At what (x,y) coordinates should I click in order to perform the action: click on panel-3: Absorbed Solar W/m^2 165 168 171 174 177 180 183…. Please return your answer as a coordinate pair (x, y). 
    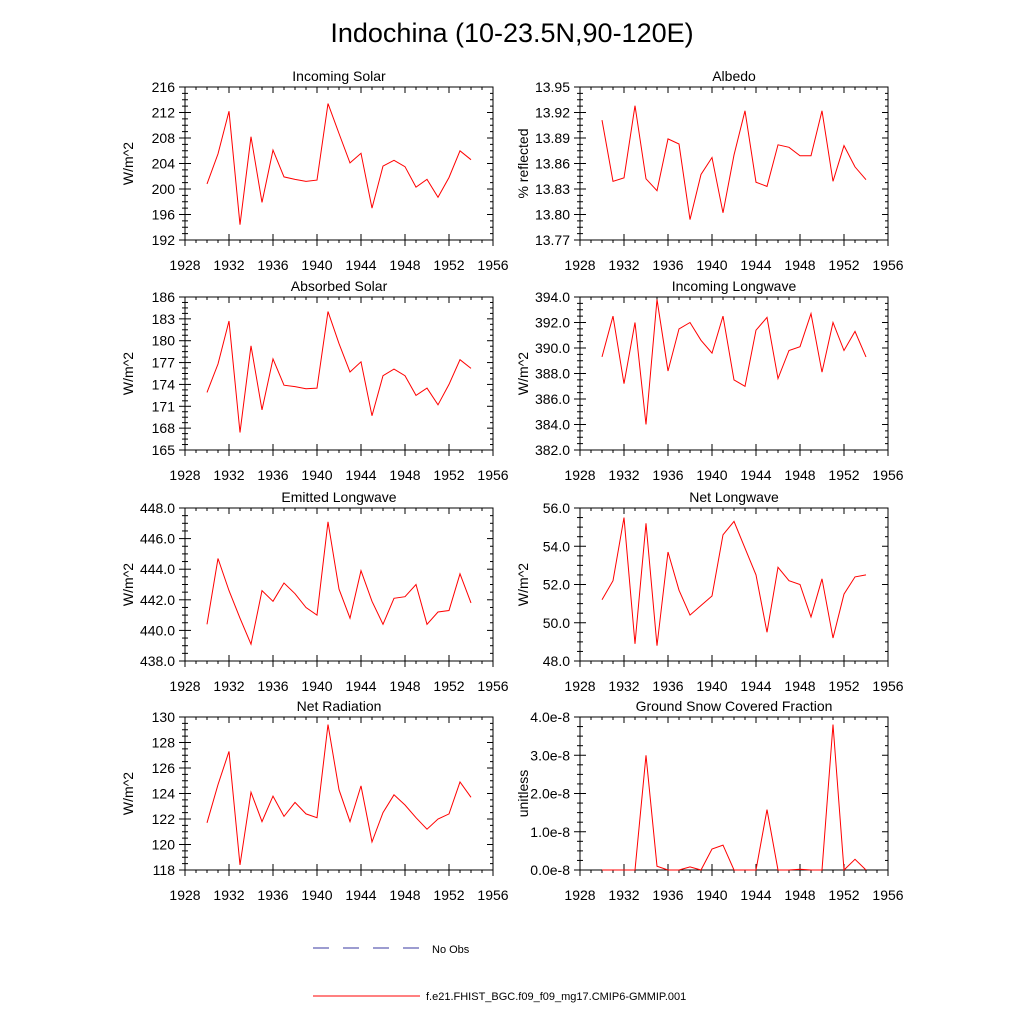
    Looking at the image, I should click on (314, 380).